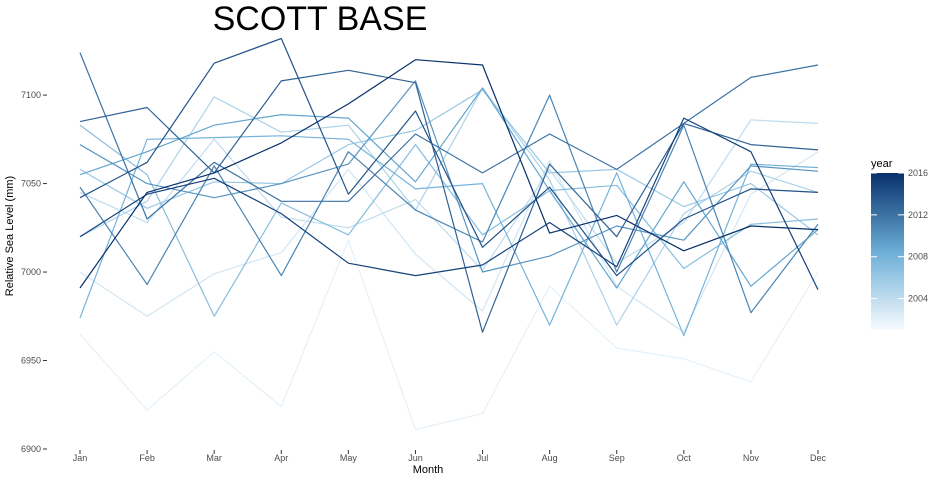 Image resolution: width=940 pixels, height=480 pixels. What do you see at coordinates (550, 458) in the screenshot?
I see `x-tick-label: Aug` at bounding box center [550, 458].